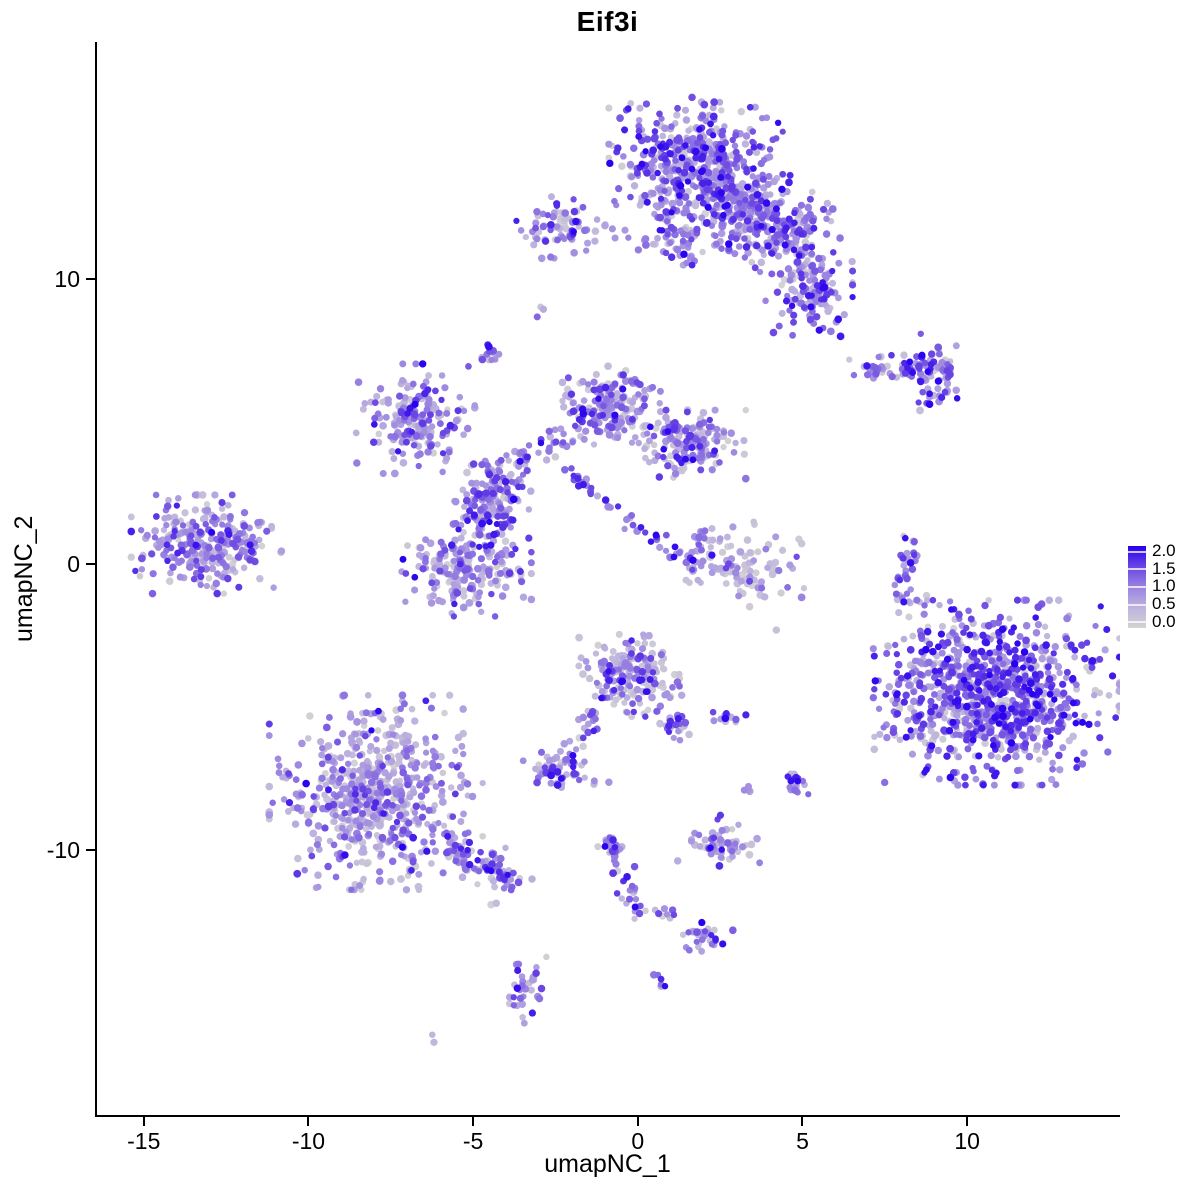  Describe the element at coordinates (1164, 621) in the screenshot. I see `colorbar-label: 0.0` at that location.